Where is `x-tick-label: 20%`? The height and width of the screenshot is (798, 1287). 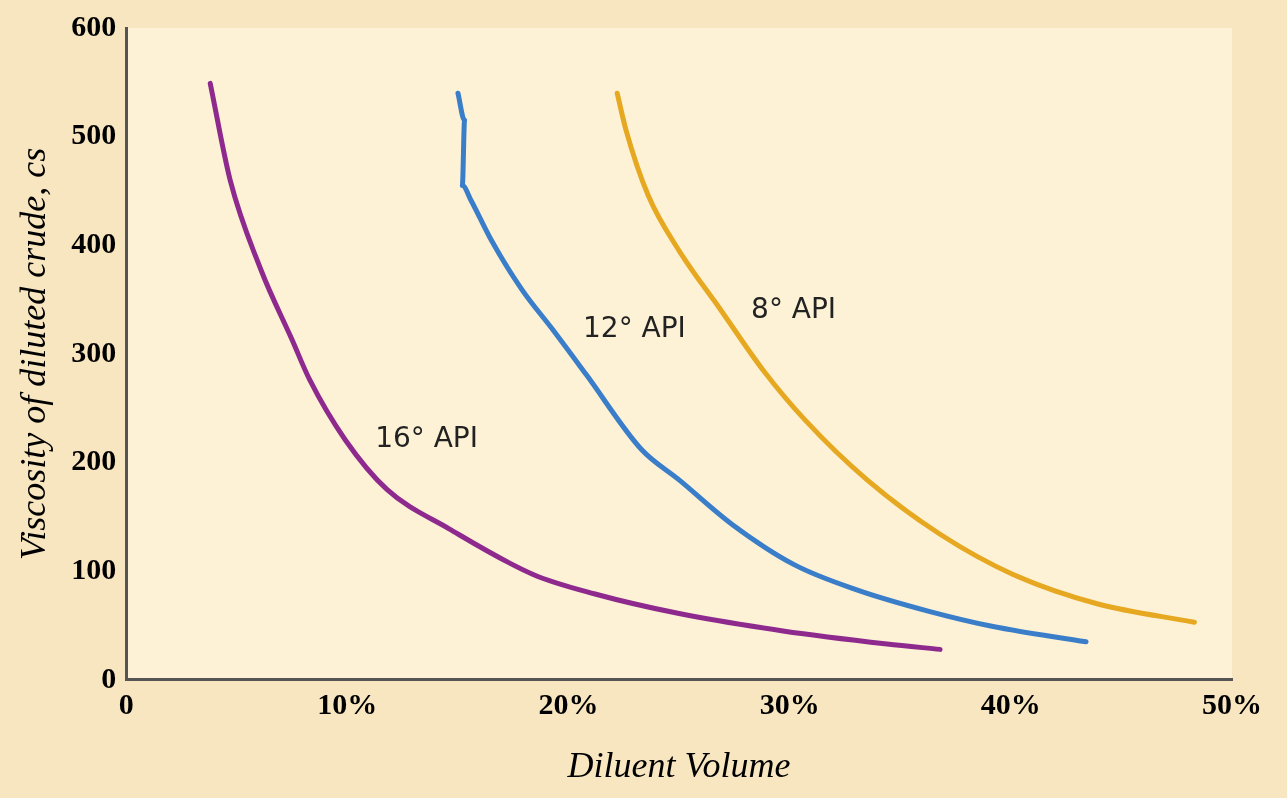 x-tick-label: 20% is located at coordinates (568, 703).